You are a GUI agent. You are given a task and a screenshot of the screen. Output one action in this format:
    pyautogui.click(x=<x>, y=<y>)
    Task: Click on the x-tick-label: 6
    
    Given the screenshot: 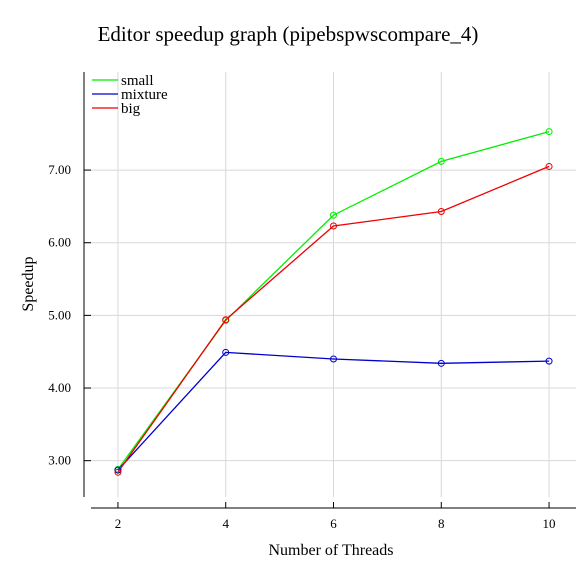 What is the action you would take?
    pyautogui.click(x=333, y=523)
    